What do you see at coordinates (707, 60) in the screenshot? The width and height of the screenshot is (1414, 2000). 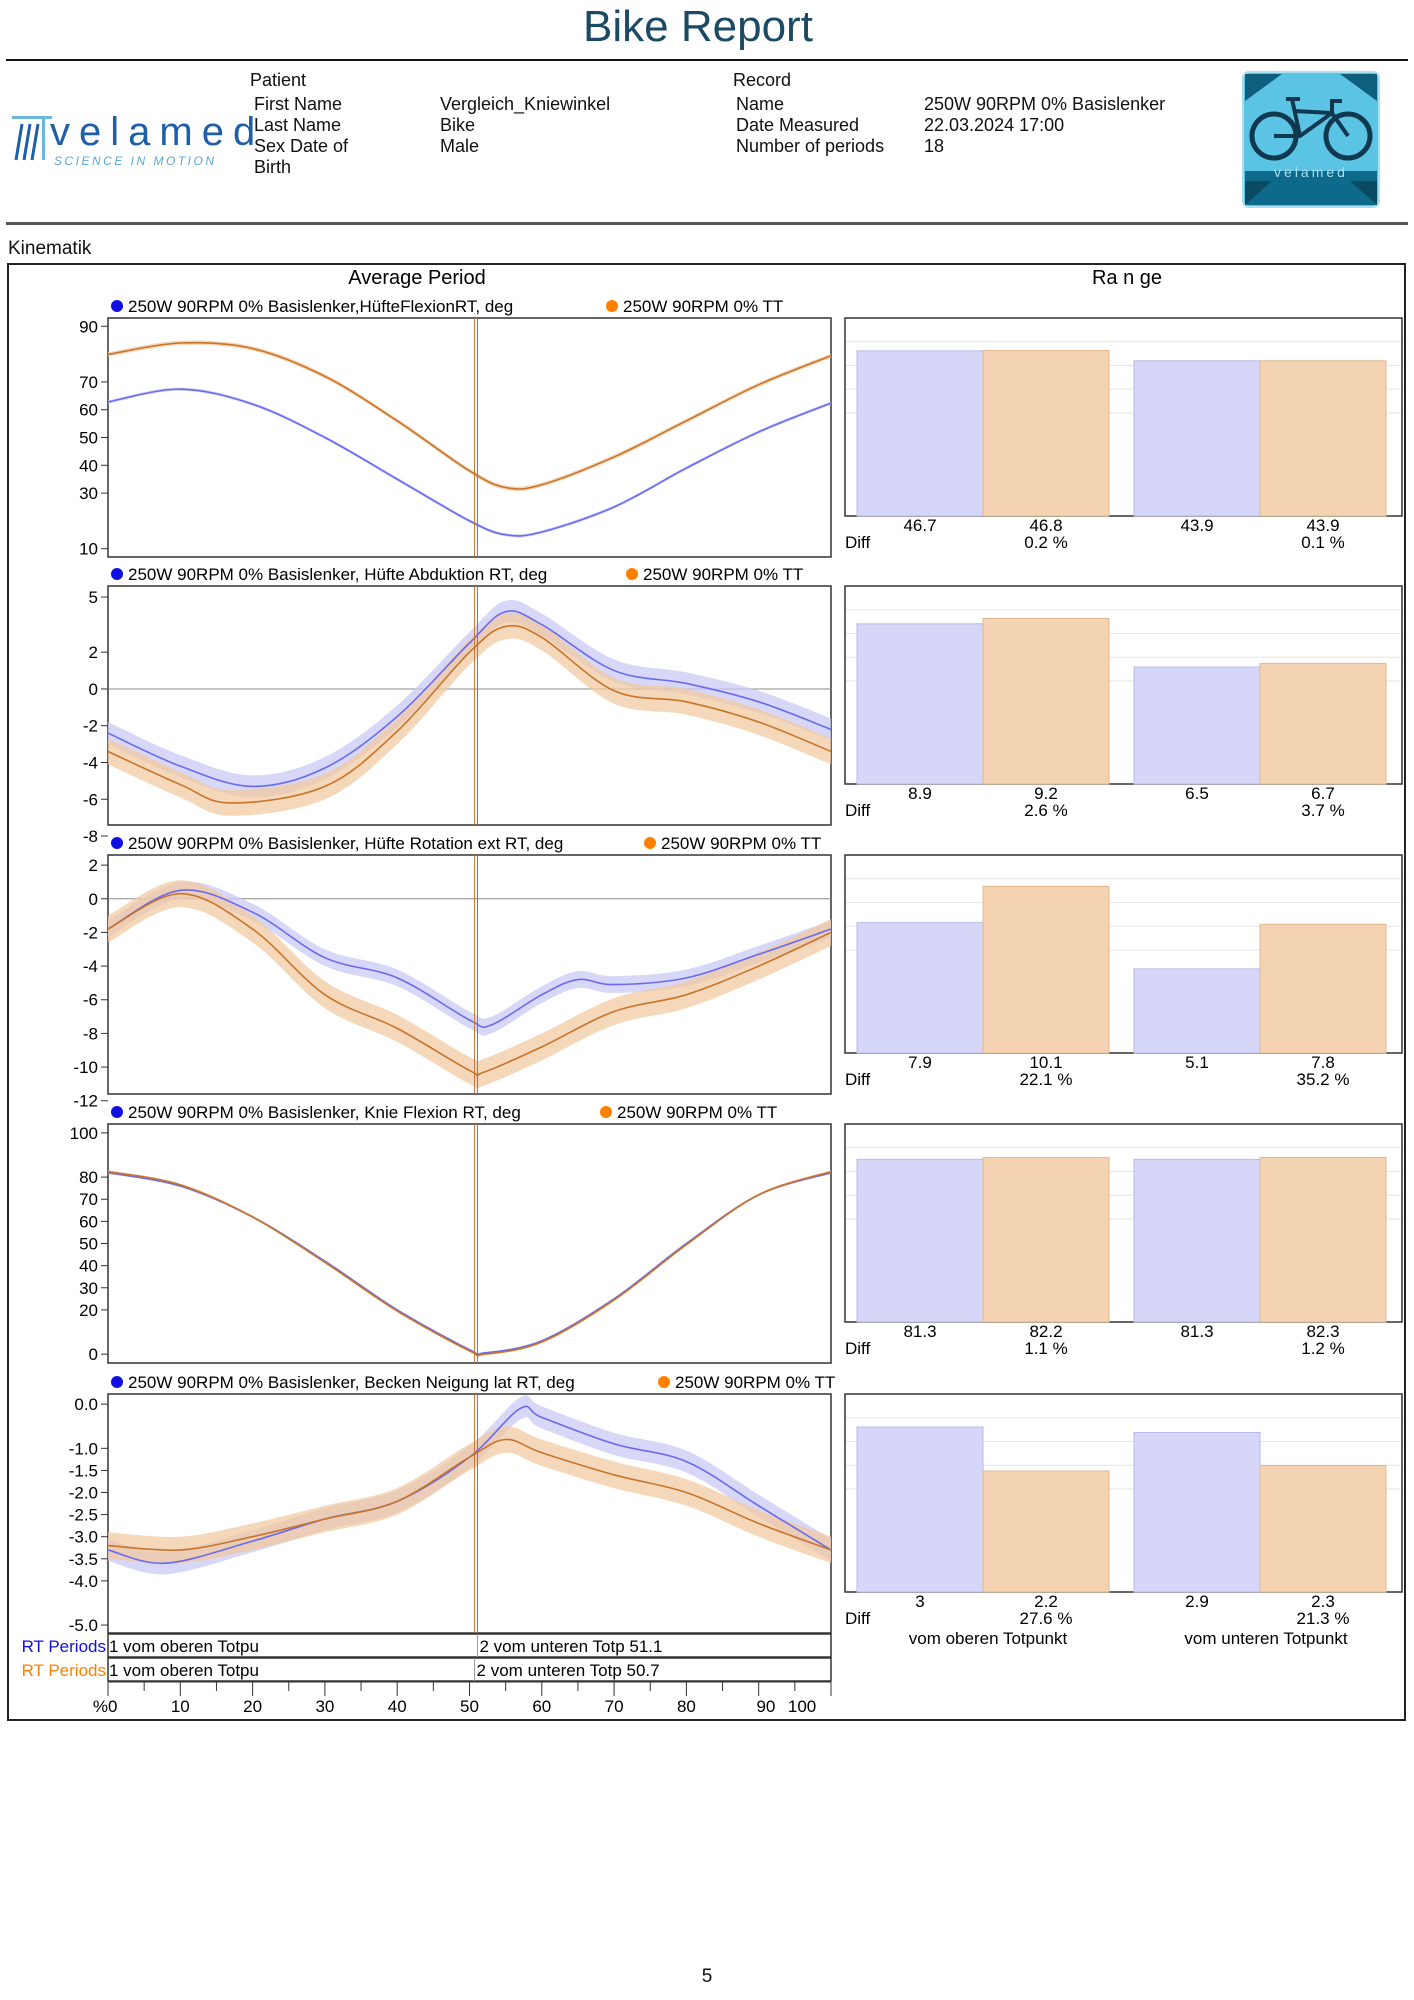 I see `header-divider` at bounding box center [707, 60].